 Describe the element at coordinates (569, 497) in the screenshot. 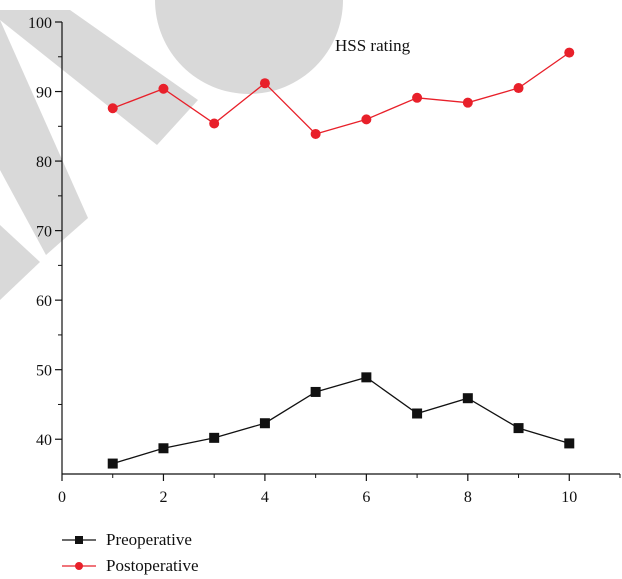

I see `x-tick-label-10: 10` at that location.